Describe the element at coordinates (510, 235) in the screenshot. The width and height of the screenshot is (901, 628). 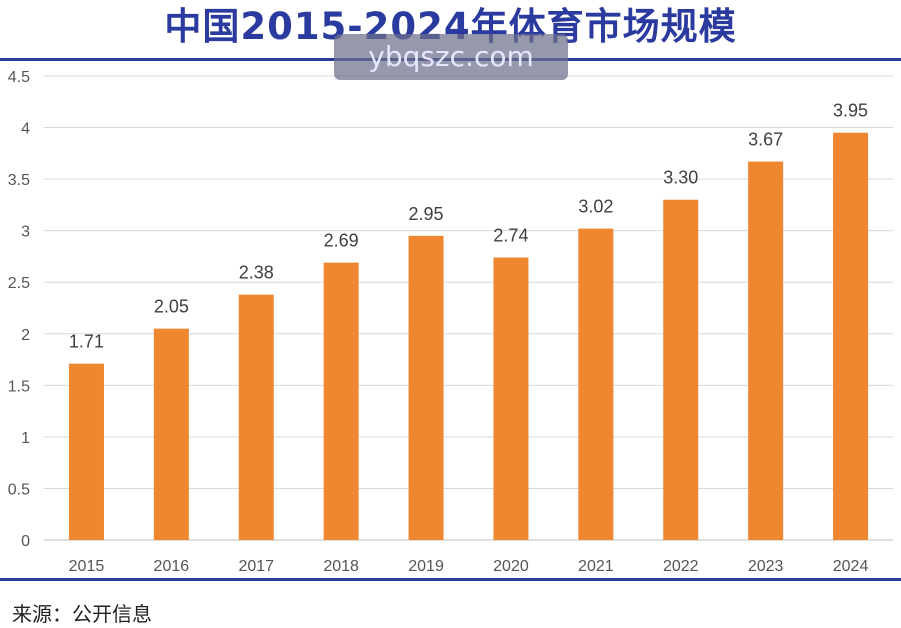
I see `data-label: 2.74` at that location.